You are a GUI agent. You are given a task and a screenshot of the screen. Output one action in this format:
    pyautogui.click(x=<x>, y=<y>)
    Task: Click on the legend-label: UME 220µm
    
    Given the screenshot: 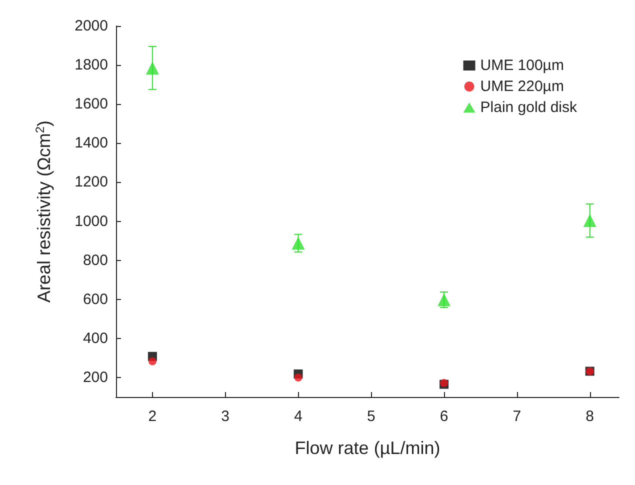 What is the action you would take?
    pyautogui.click(x=522, y=86)
    